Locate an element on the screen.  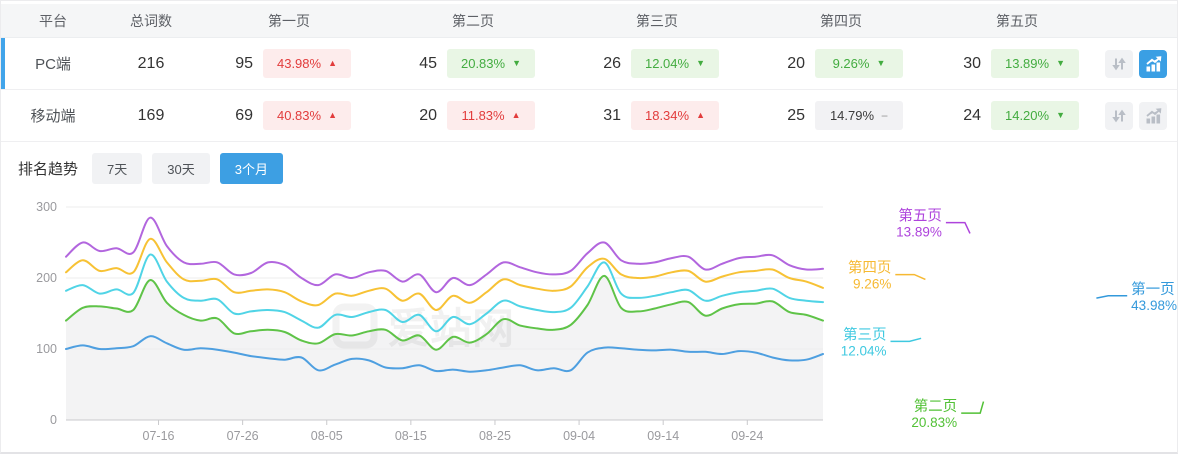
donut-label-name: 第五页 is located at coordinates (920, 216).